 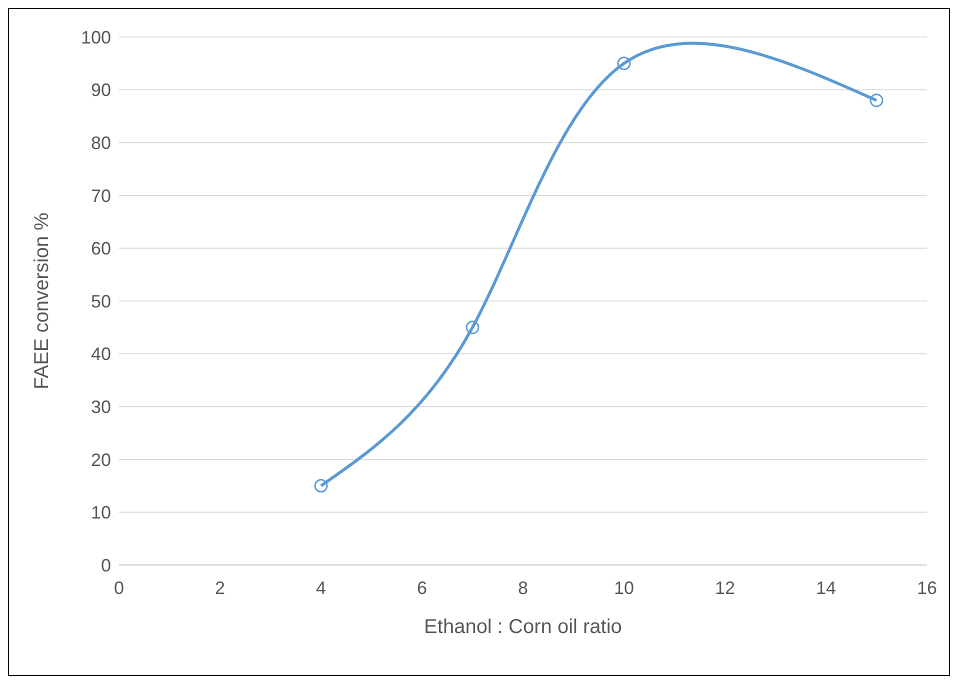 What do you see at coordinates (321, 588) in the screenshot?
I see `x-tick-label: 4` at bounding box center [321, 588].